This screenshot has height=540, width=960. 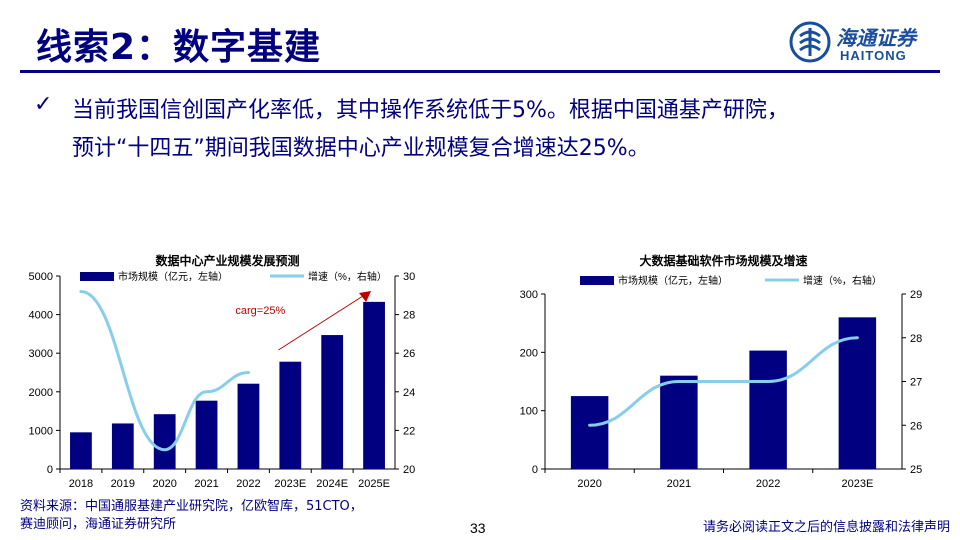 What do you see at coordinates (876, 38) in the screenshot?
I see `logo-cn-text: 海通证券` at bounding box center [876, 38].